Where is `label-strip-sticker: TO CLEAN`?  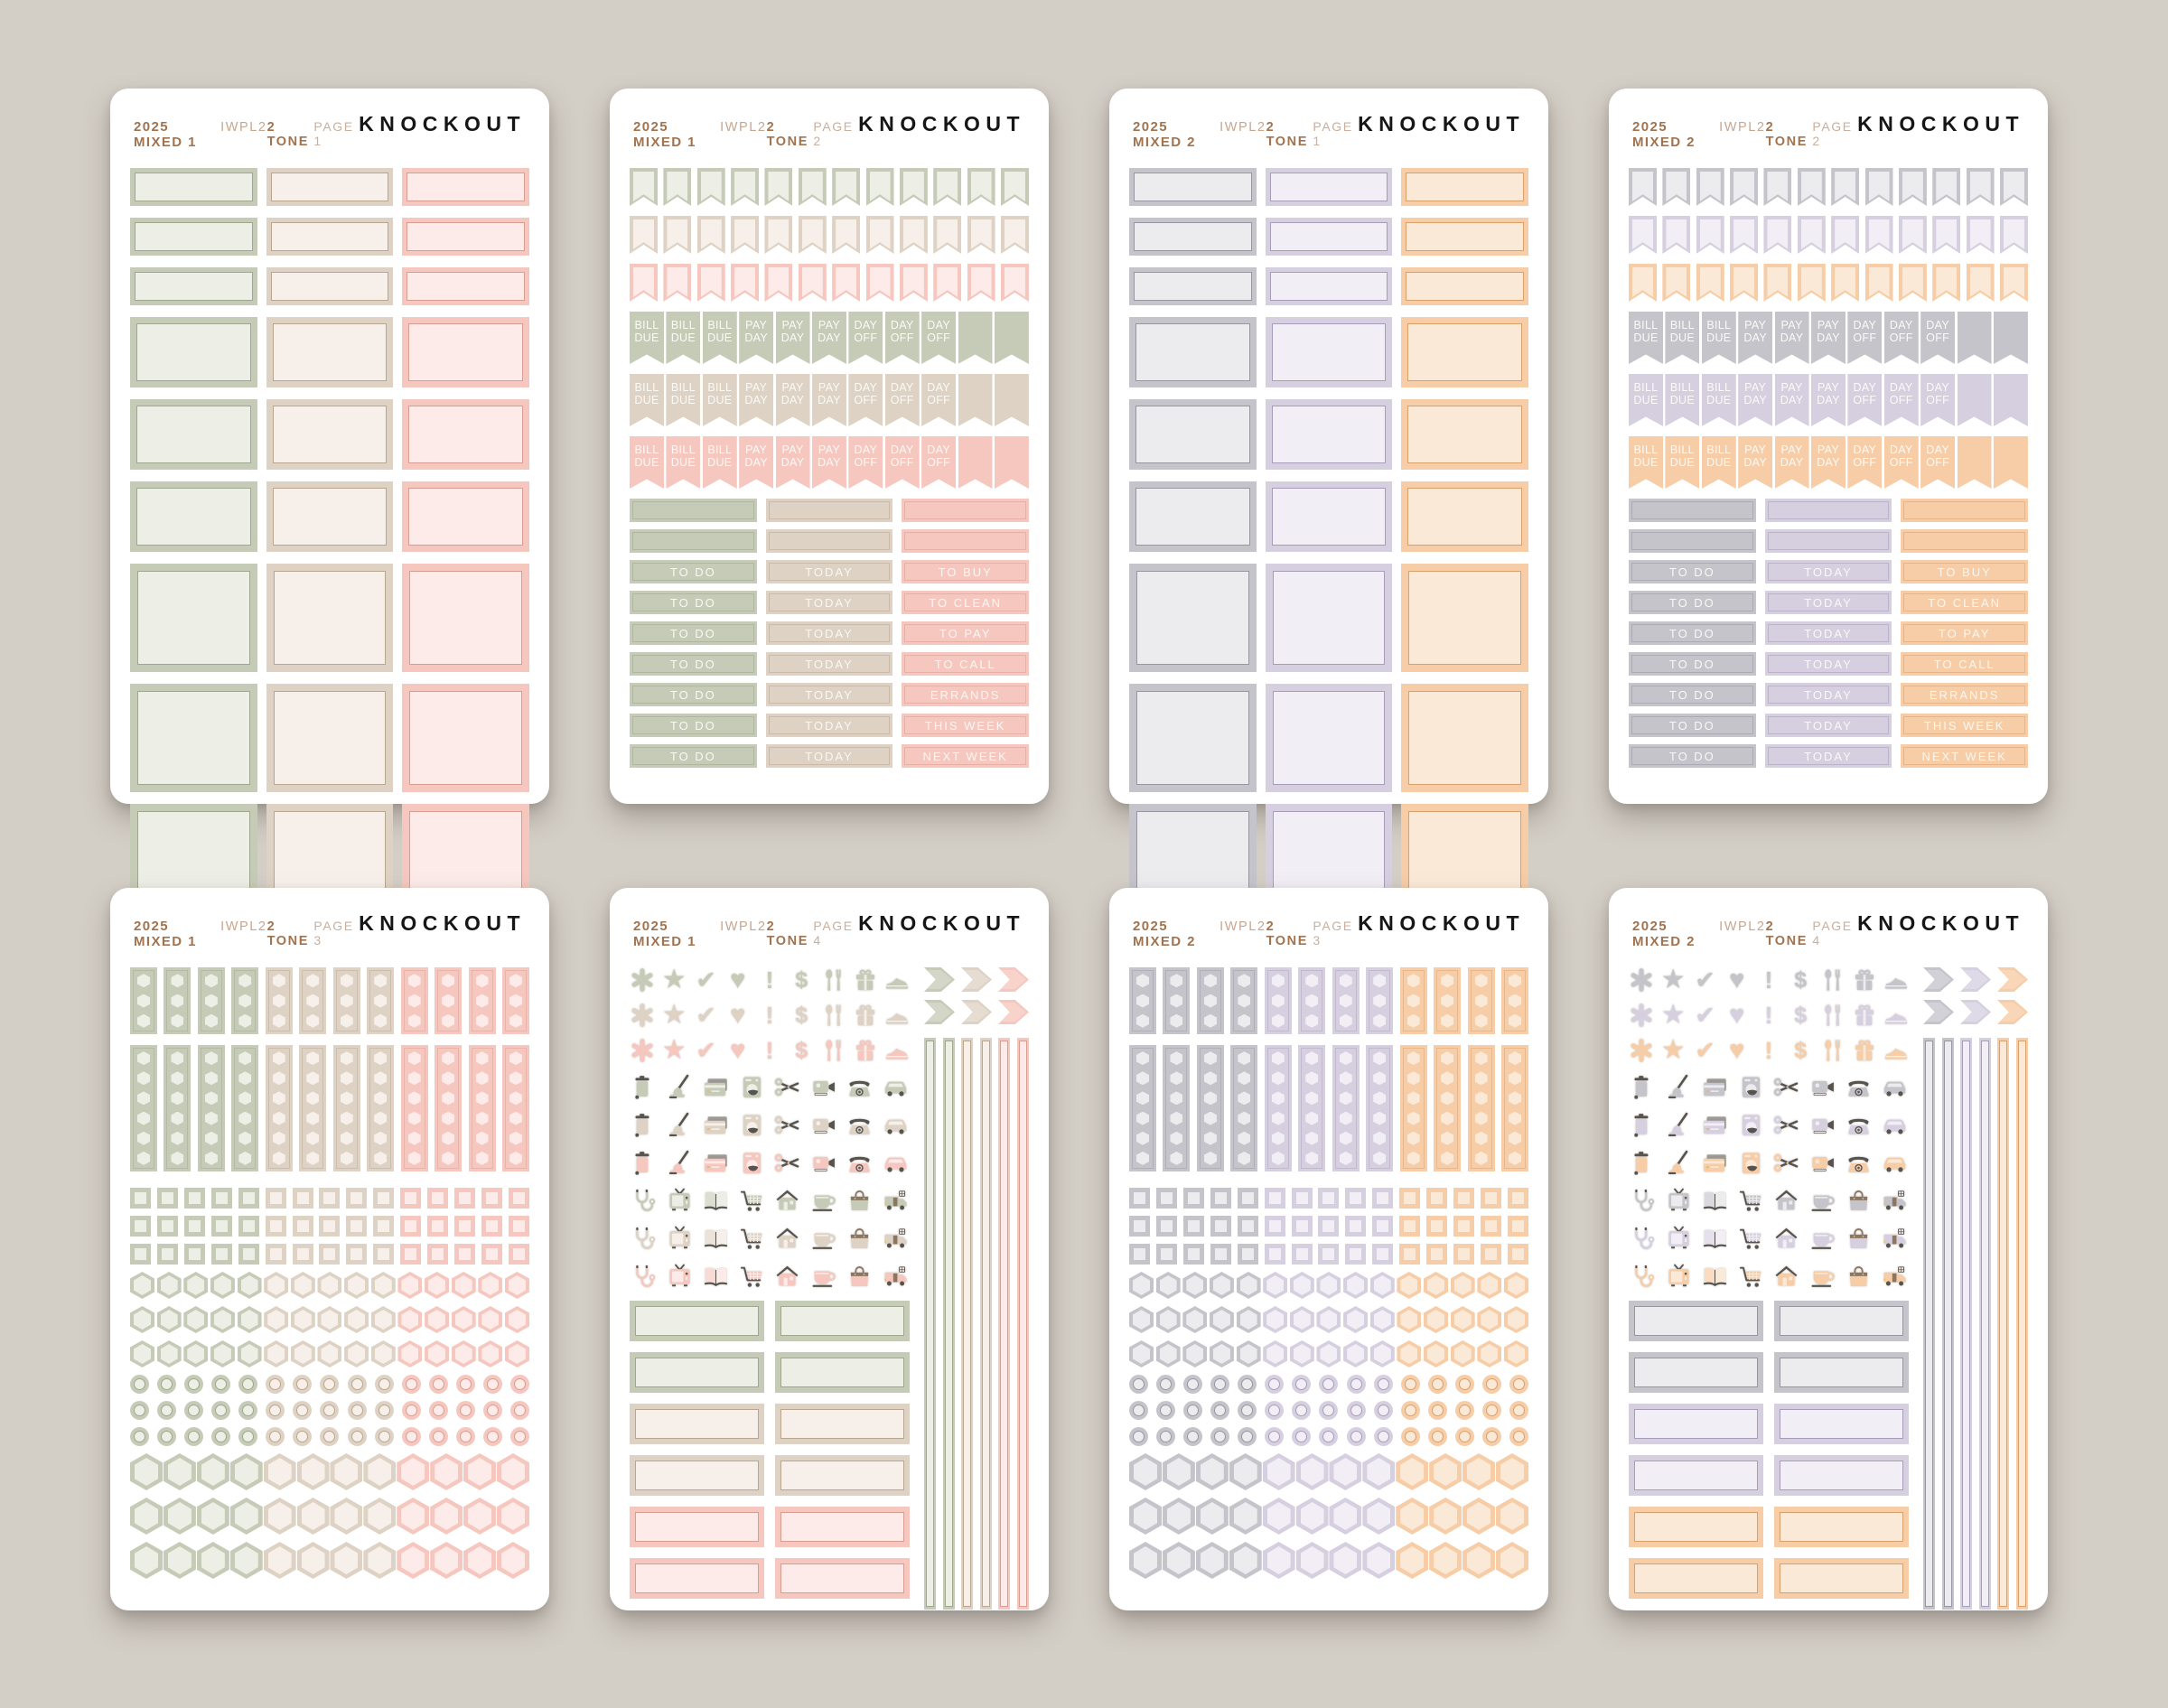
label-strip-sticker: TO CLEAN is located at coordinates (1965, 602).